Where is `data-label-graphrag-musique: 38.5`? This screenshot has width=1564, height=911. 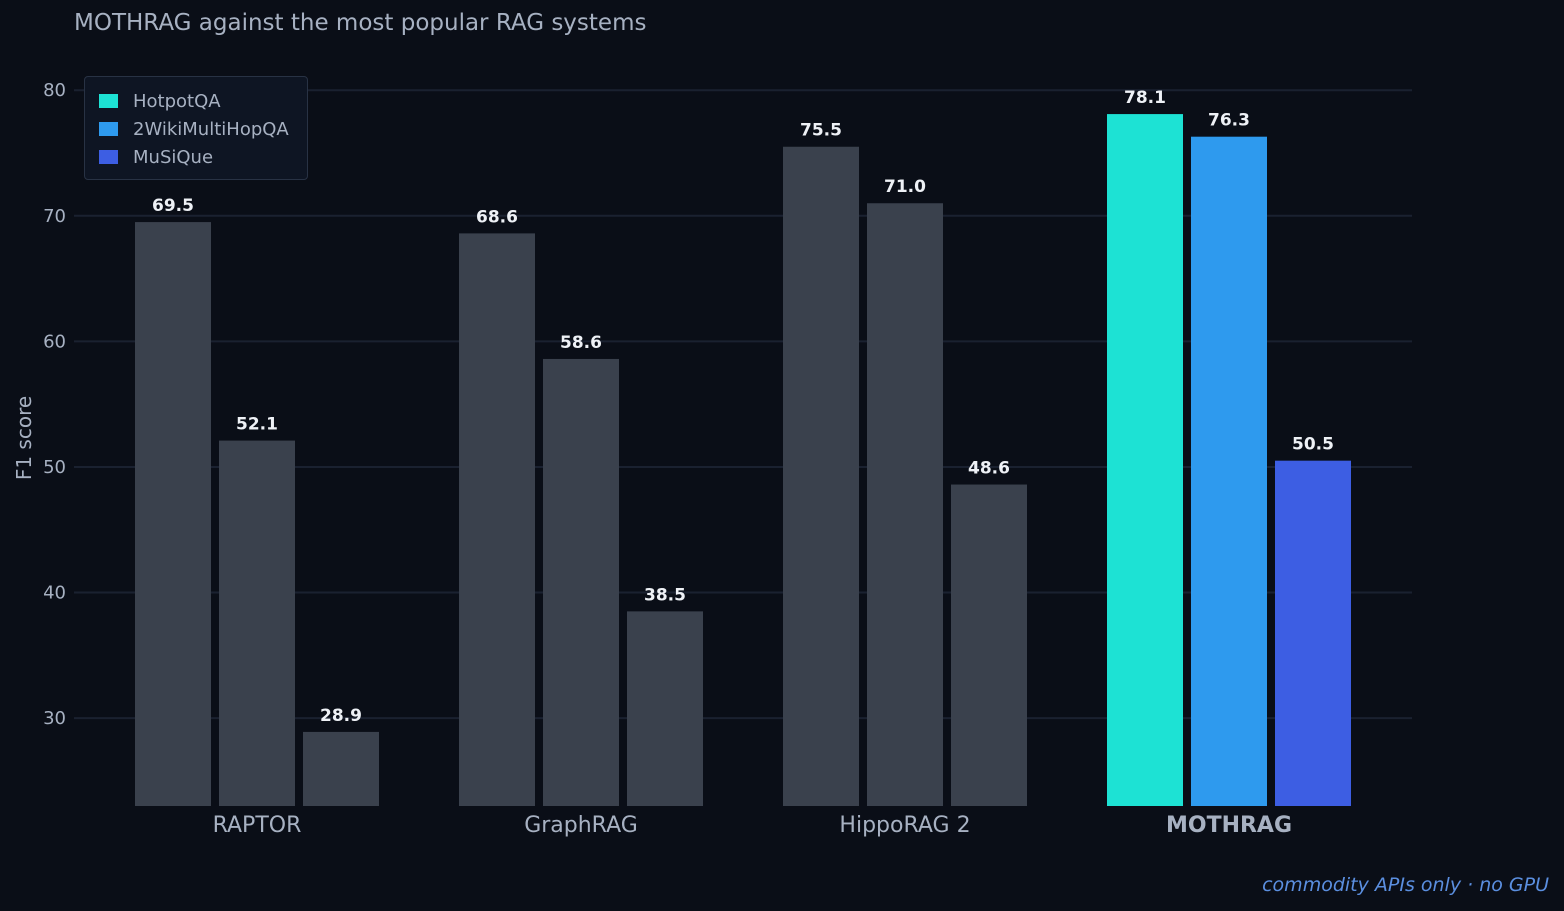 data-label-graphrag-musique: 38.5 is located at coordinates (665, 595).